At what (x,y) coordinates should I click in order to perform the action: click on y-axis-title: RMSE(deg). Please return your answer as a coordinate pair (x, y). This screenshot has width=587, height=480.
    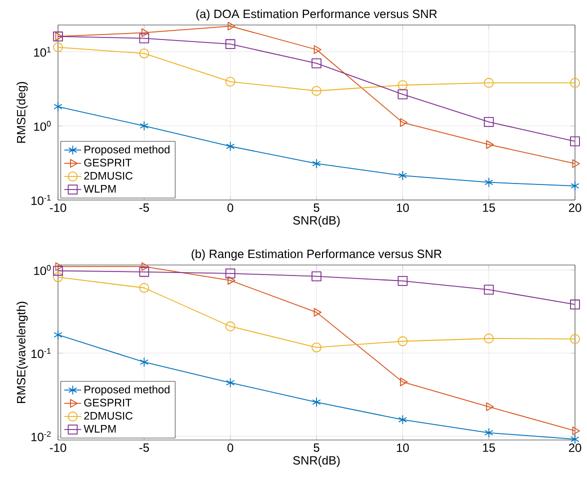
    Looking at the image, I should click on (22, 112).